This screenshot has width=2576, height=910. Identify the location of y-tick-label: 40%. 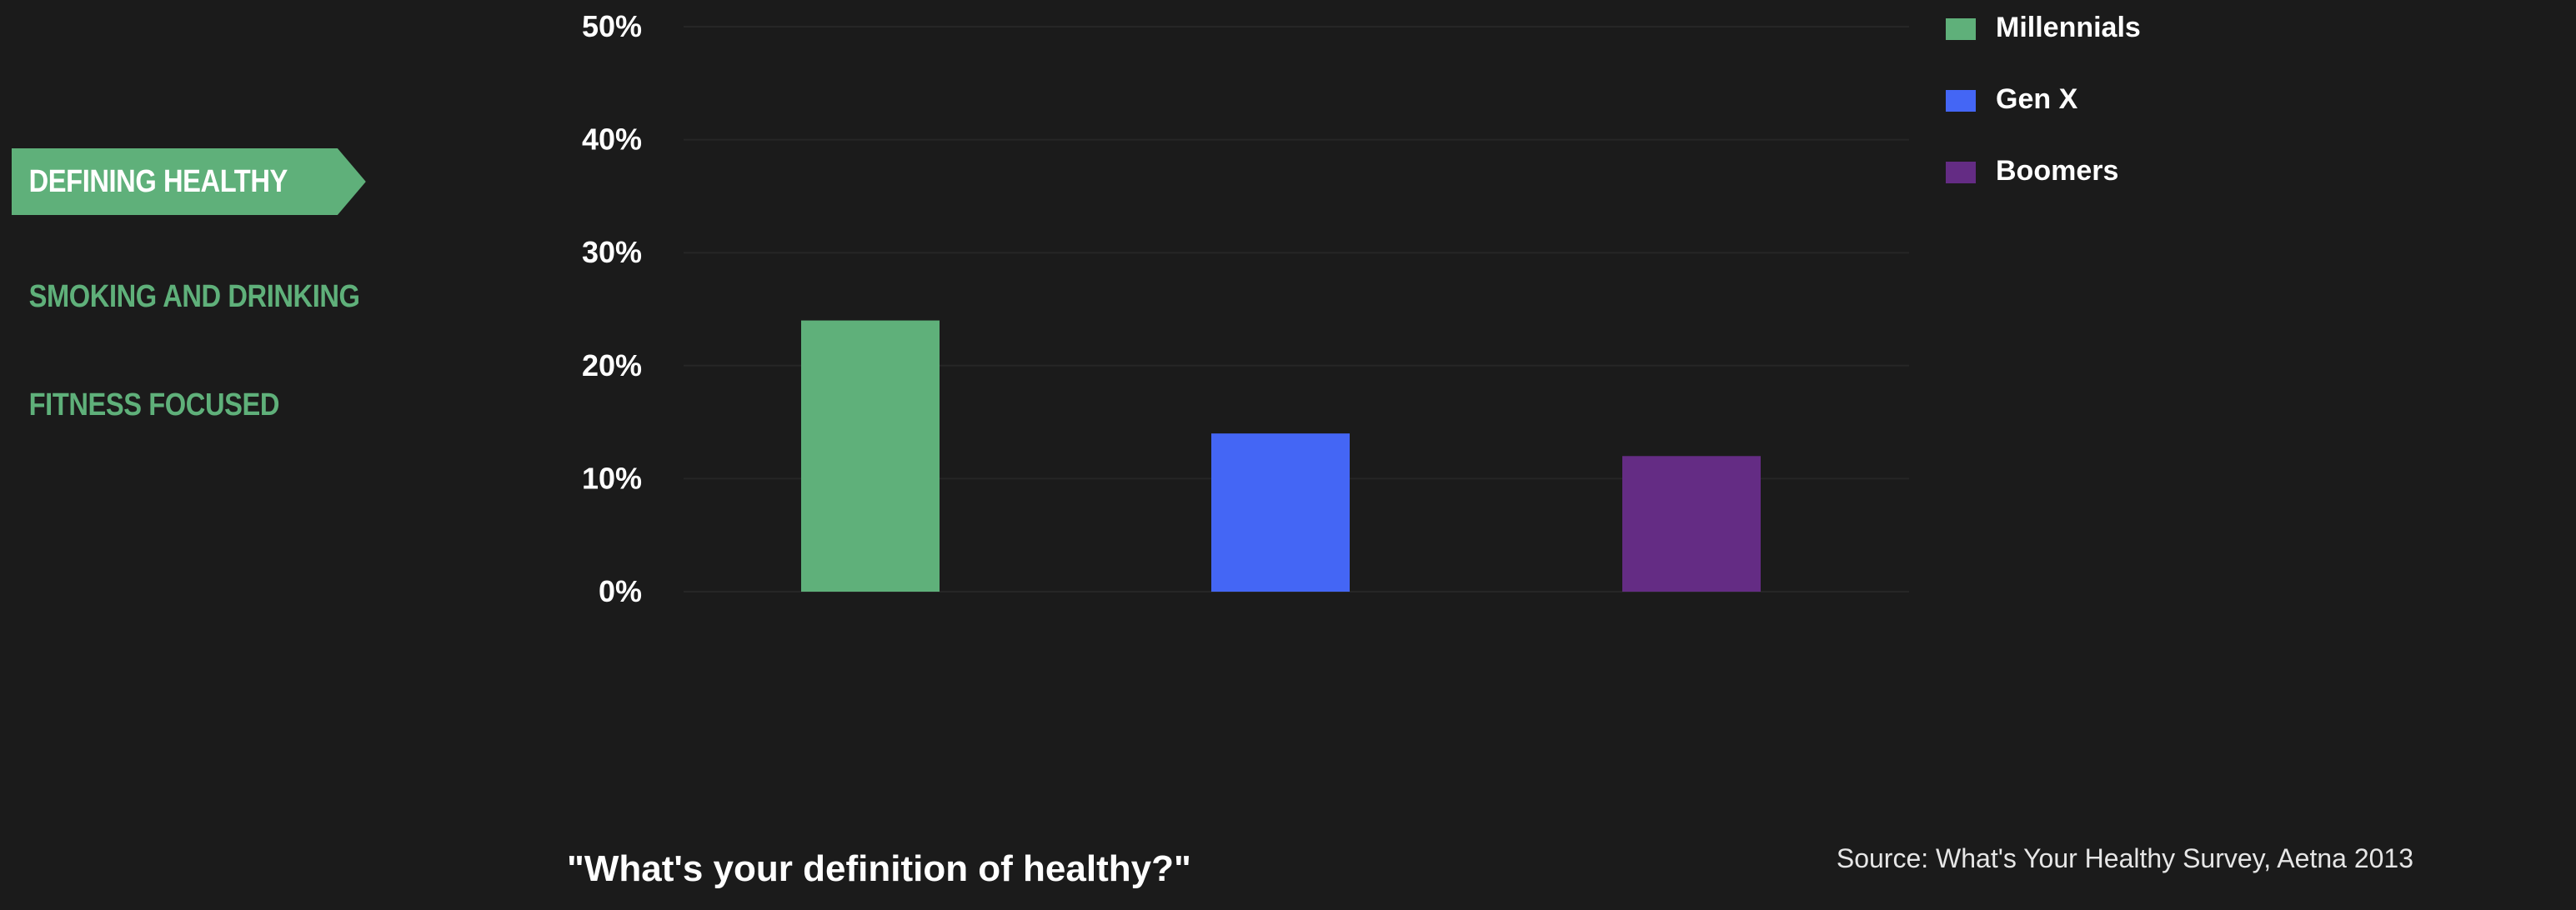
(612, 139).